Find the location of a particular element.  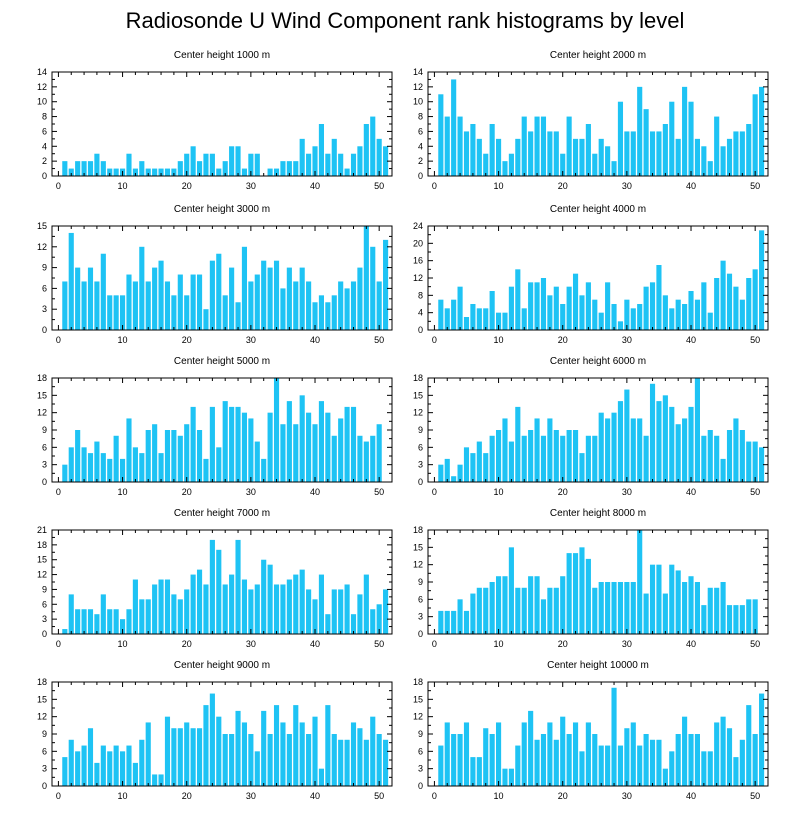

y-tick-label: 10 is located at coordinates (42, 102).